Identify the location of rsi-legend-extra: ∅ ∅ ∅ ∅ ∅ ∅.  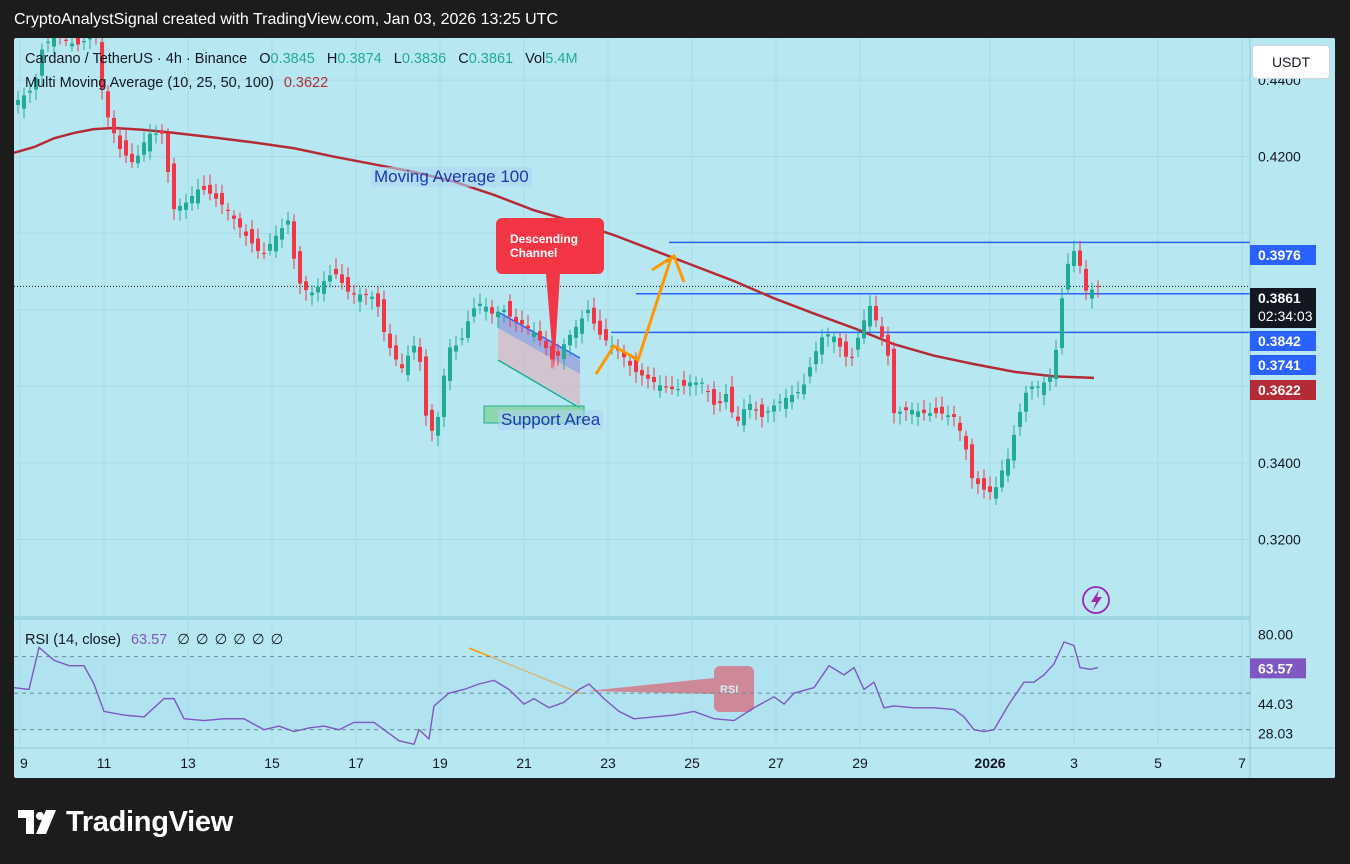
(231, 640).